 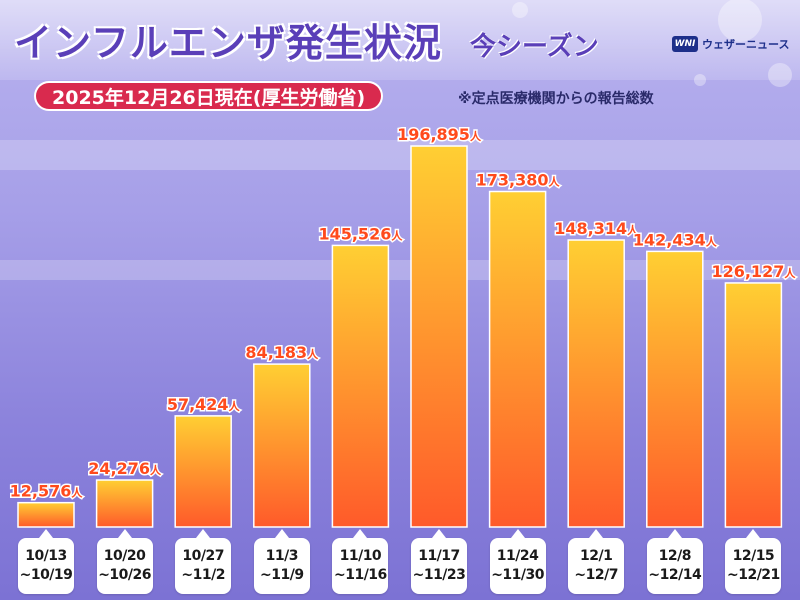 What do you see at coordinates (675, 575) in the screenshot?
I see `x-tick-end: ~12/14` at bounding box center [675, 575].